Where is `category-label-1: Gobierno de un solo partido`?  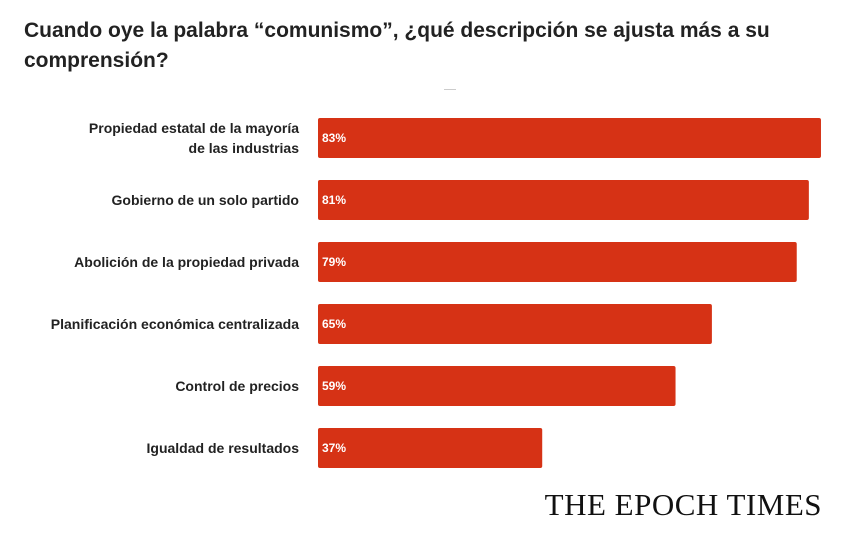 category-label-1: Gobierno de un solo partido is located at coordinates (205, 200).